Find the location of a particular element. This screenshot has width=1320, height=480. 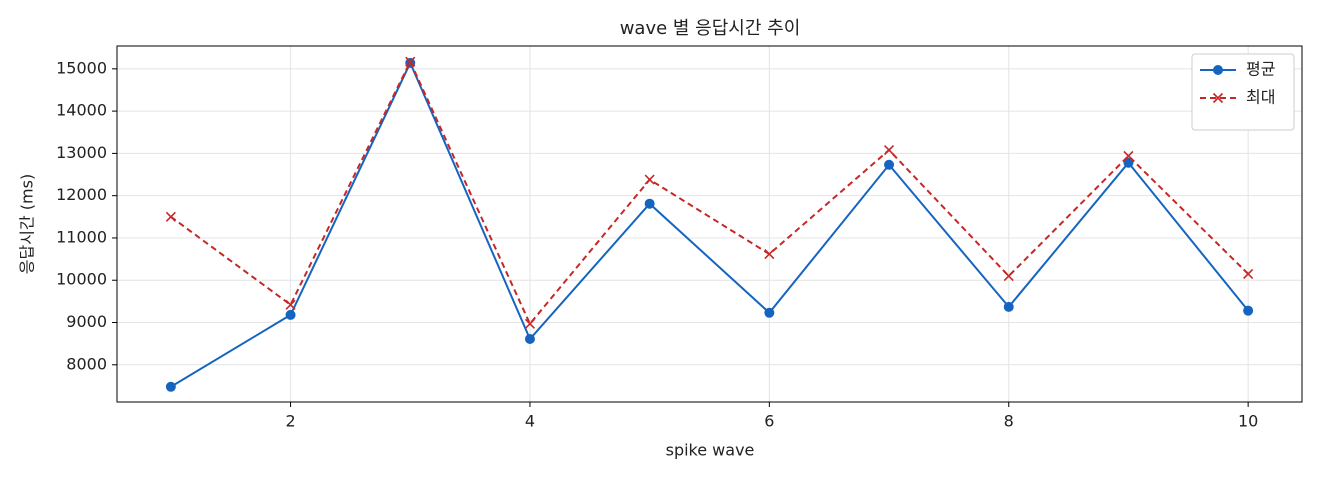

y-tick-label: 12000 is located at coordinates (81, 194).